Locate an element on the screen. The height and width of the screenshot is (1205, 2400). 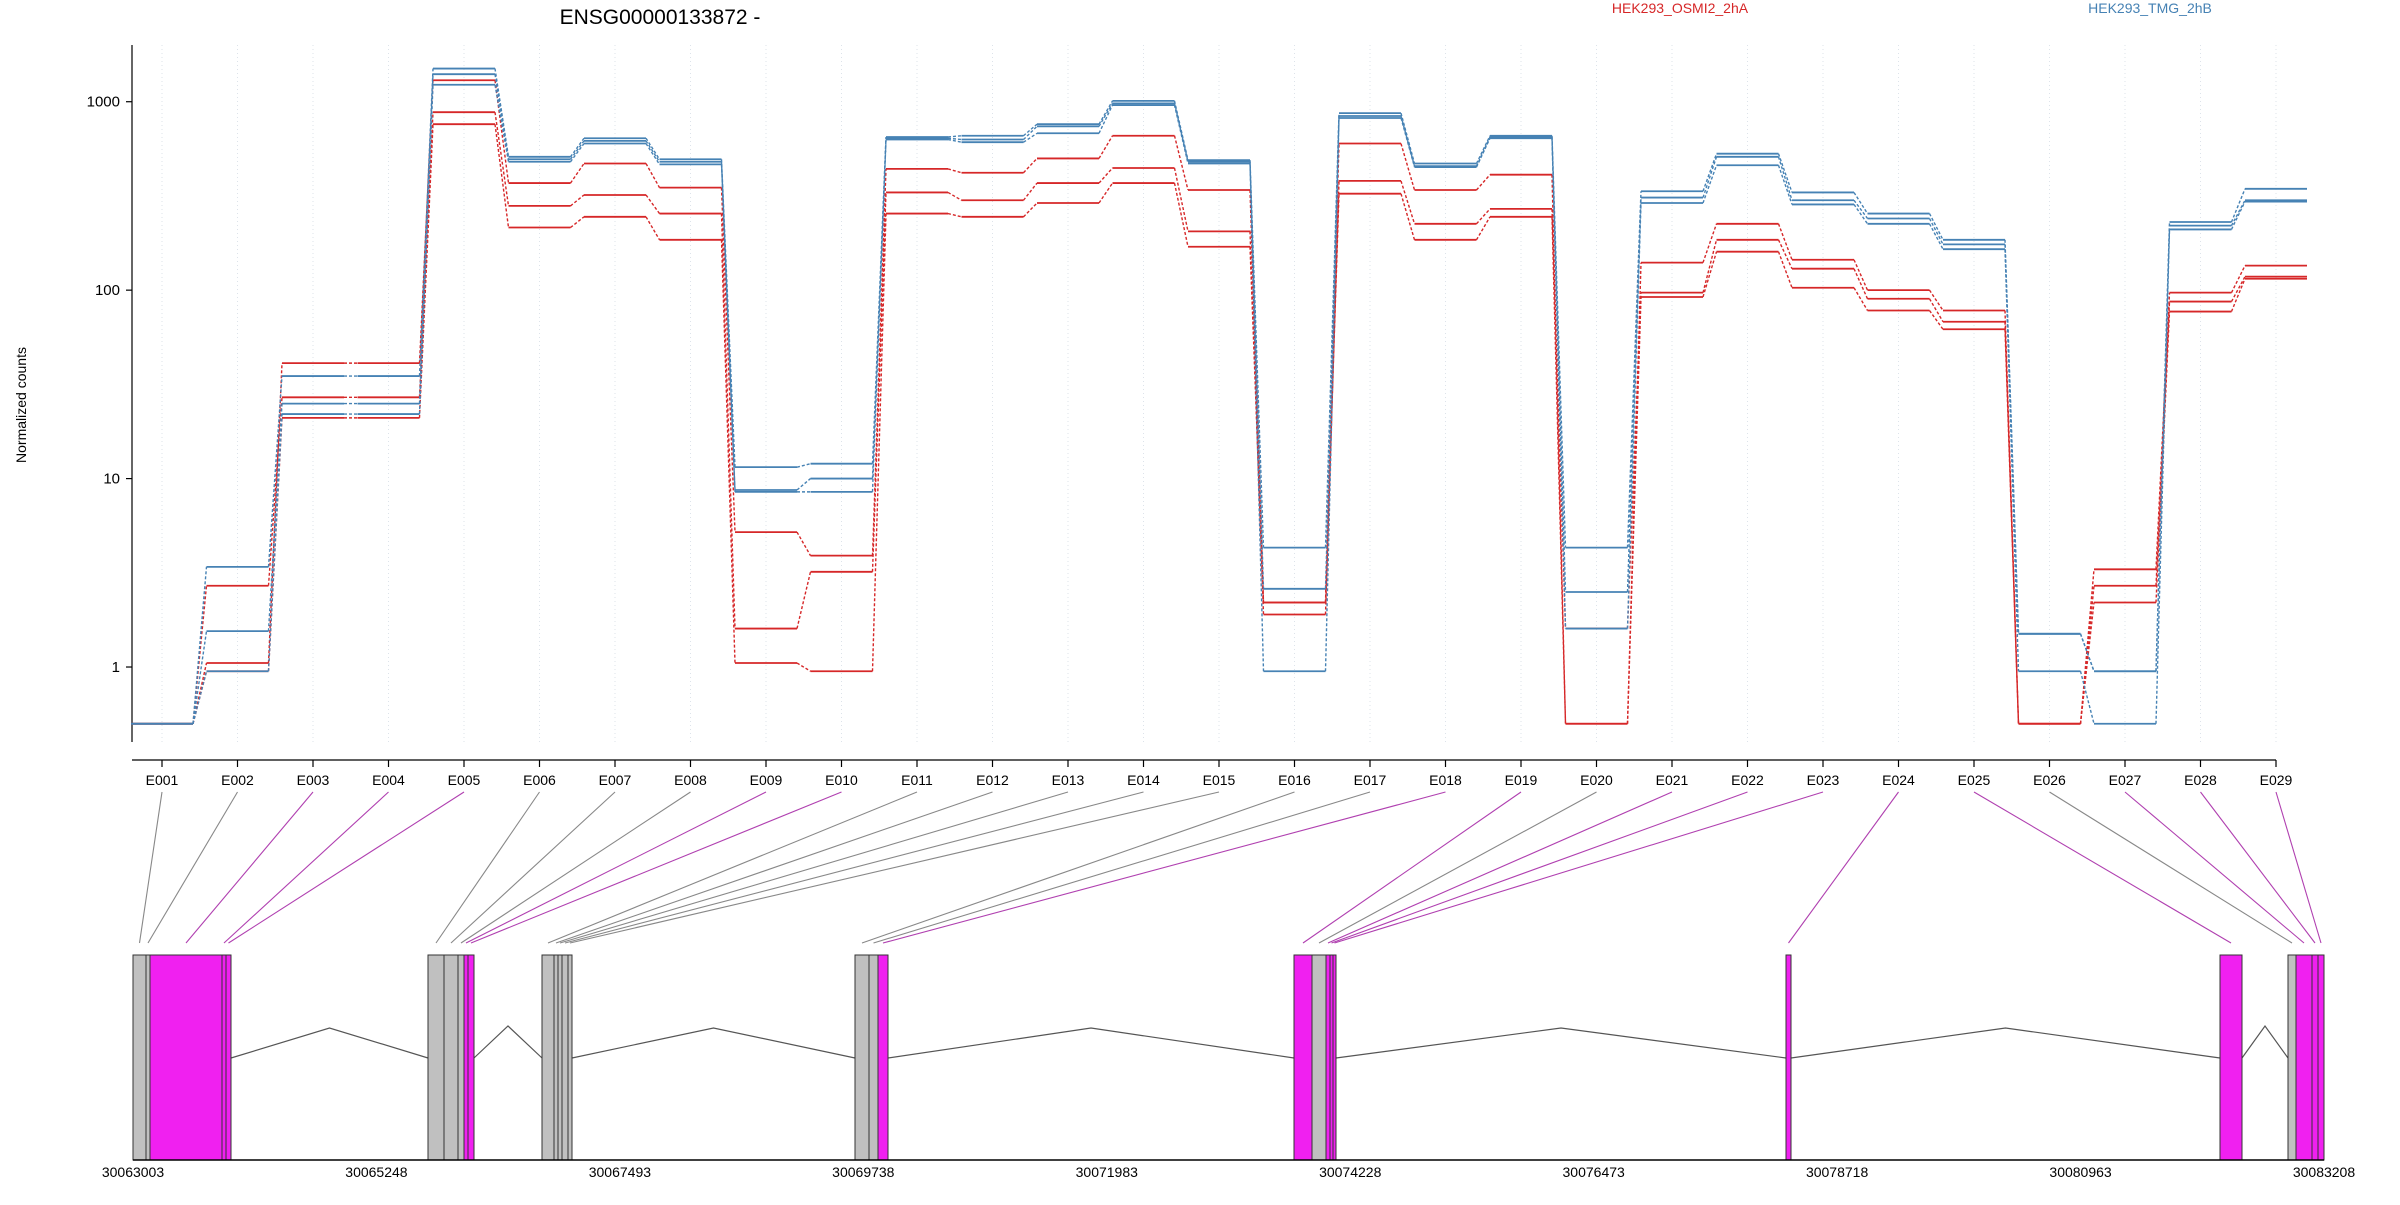
x-tick-label: E004 is located at coordinates (388, 780).